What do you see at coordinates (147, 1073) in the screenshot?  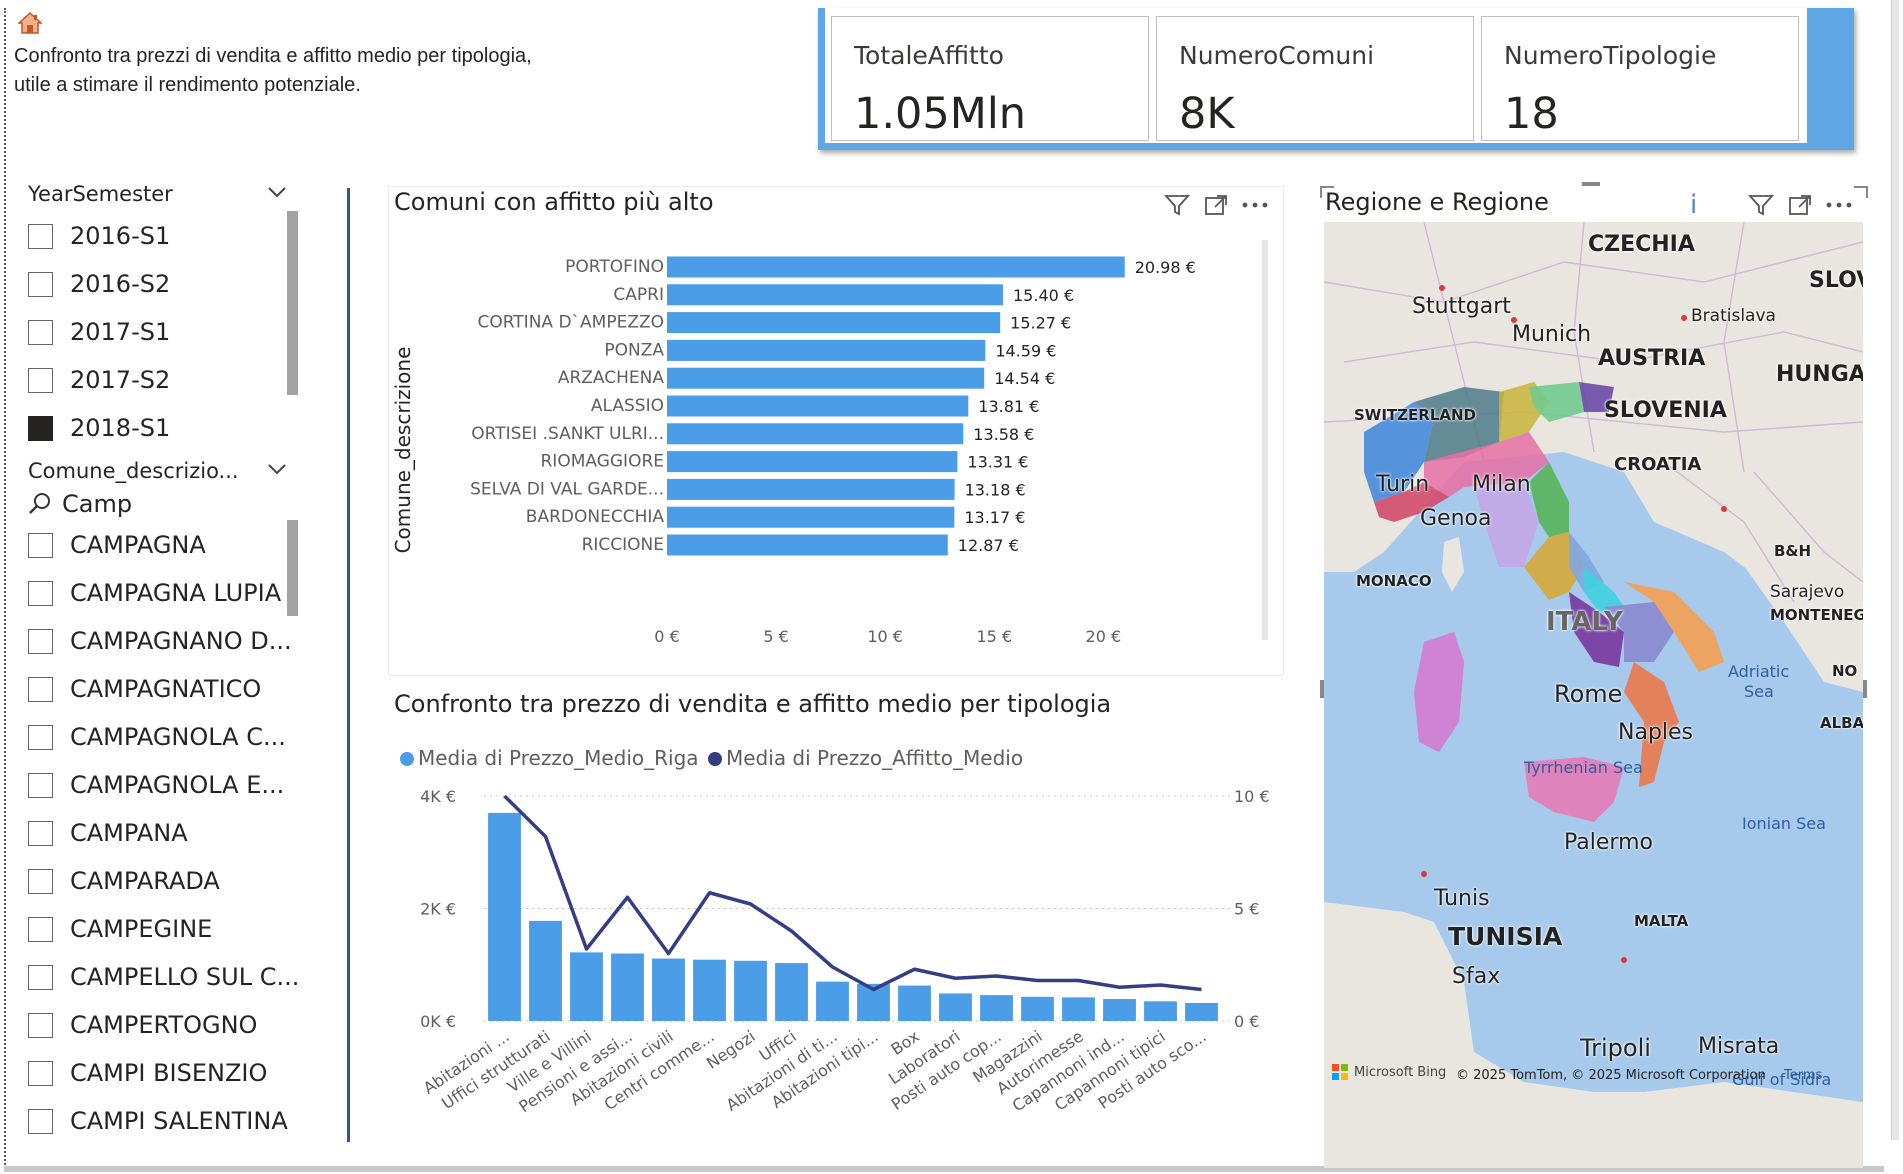 I see `slicer-comune-item: CAMPI BISENZIO` at bounding box center [147, 1073].